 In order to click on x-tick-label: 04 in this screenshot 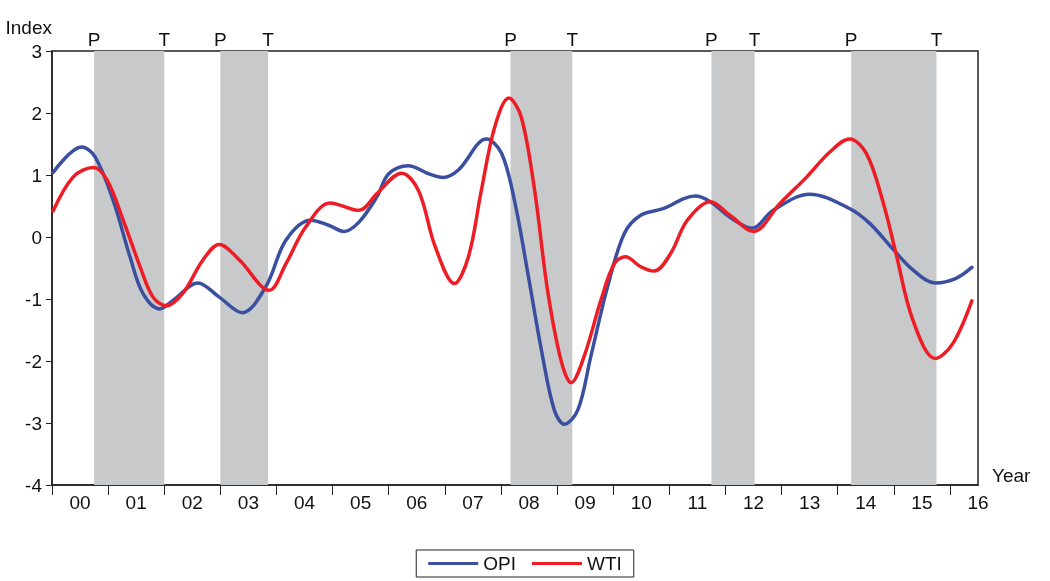, I will do `click(304, 502)`.